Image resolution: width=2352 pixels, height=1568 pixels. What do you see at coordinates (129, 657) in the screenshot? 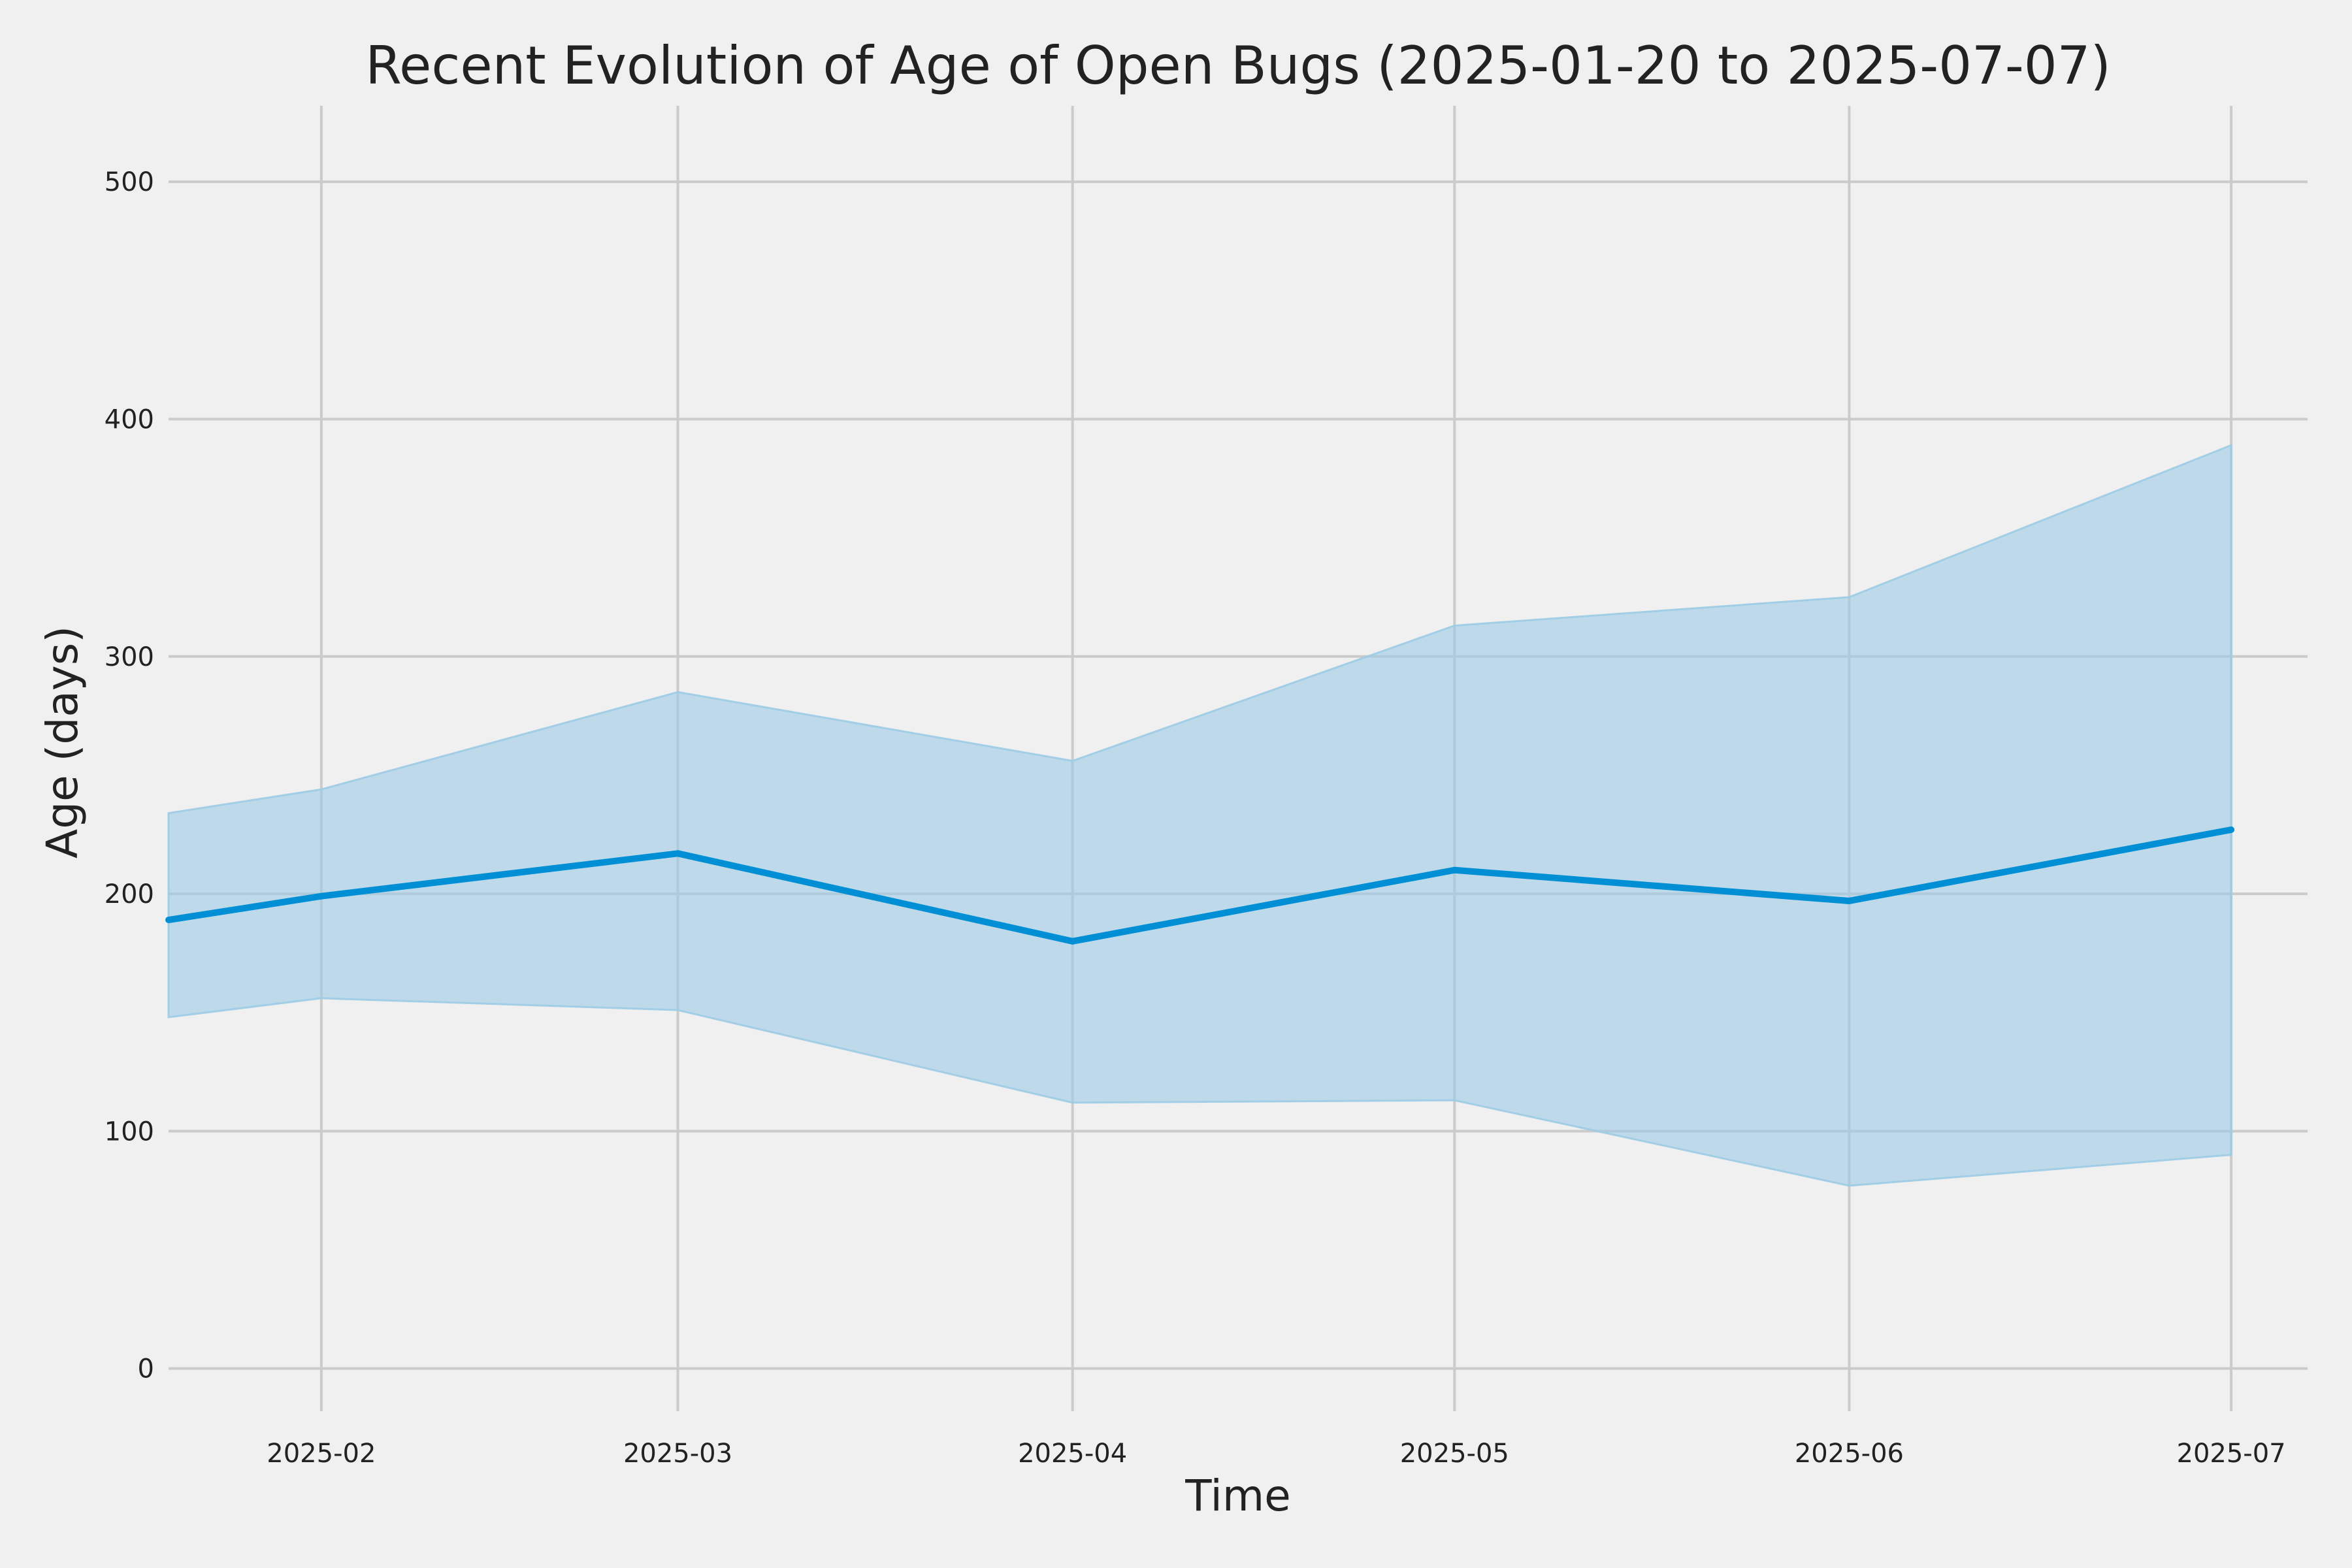
I see `y-tick-label-300: 300` at bounding box center [129, 657].